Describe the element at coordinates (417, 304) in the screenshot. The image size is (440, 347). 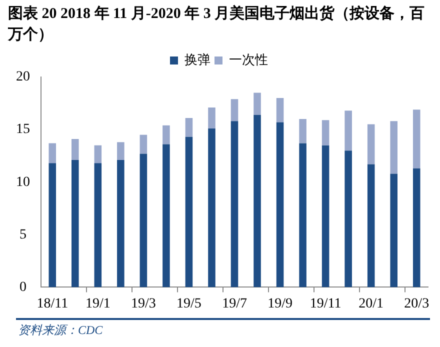
I see `x-tick-label: 20/3` at that location.